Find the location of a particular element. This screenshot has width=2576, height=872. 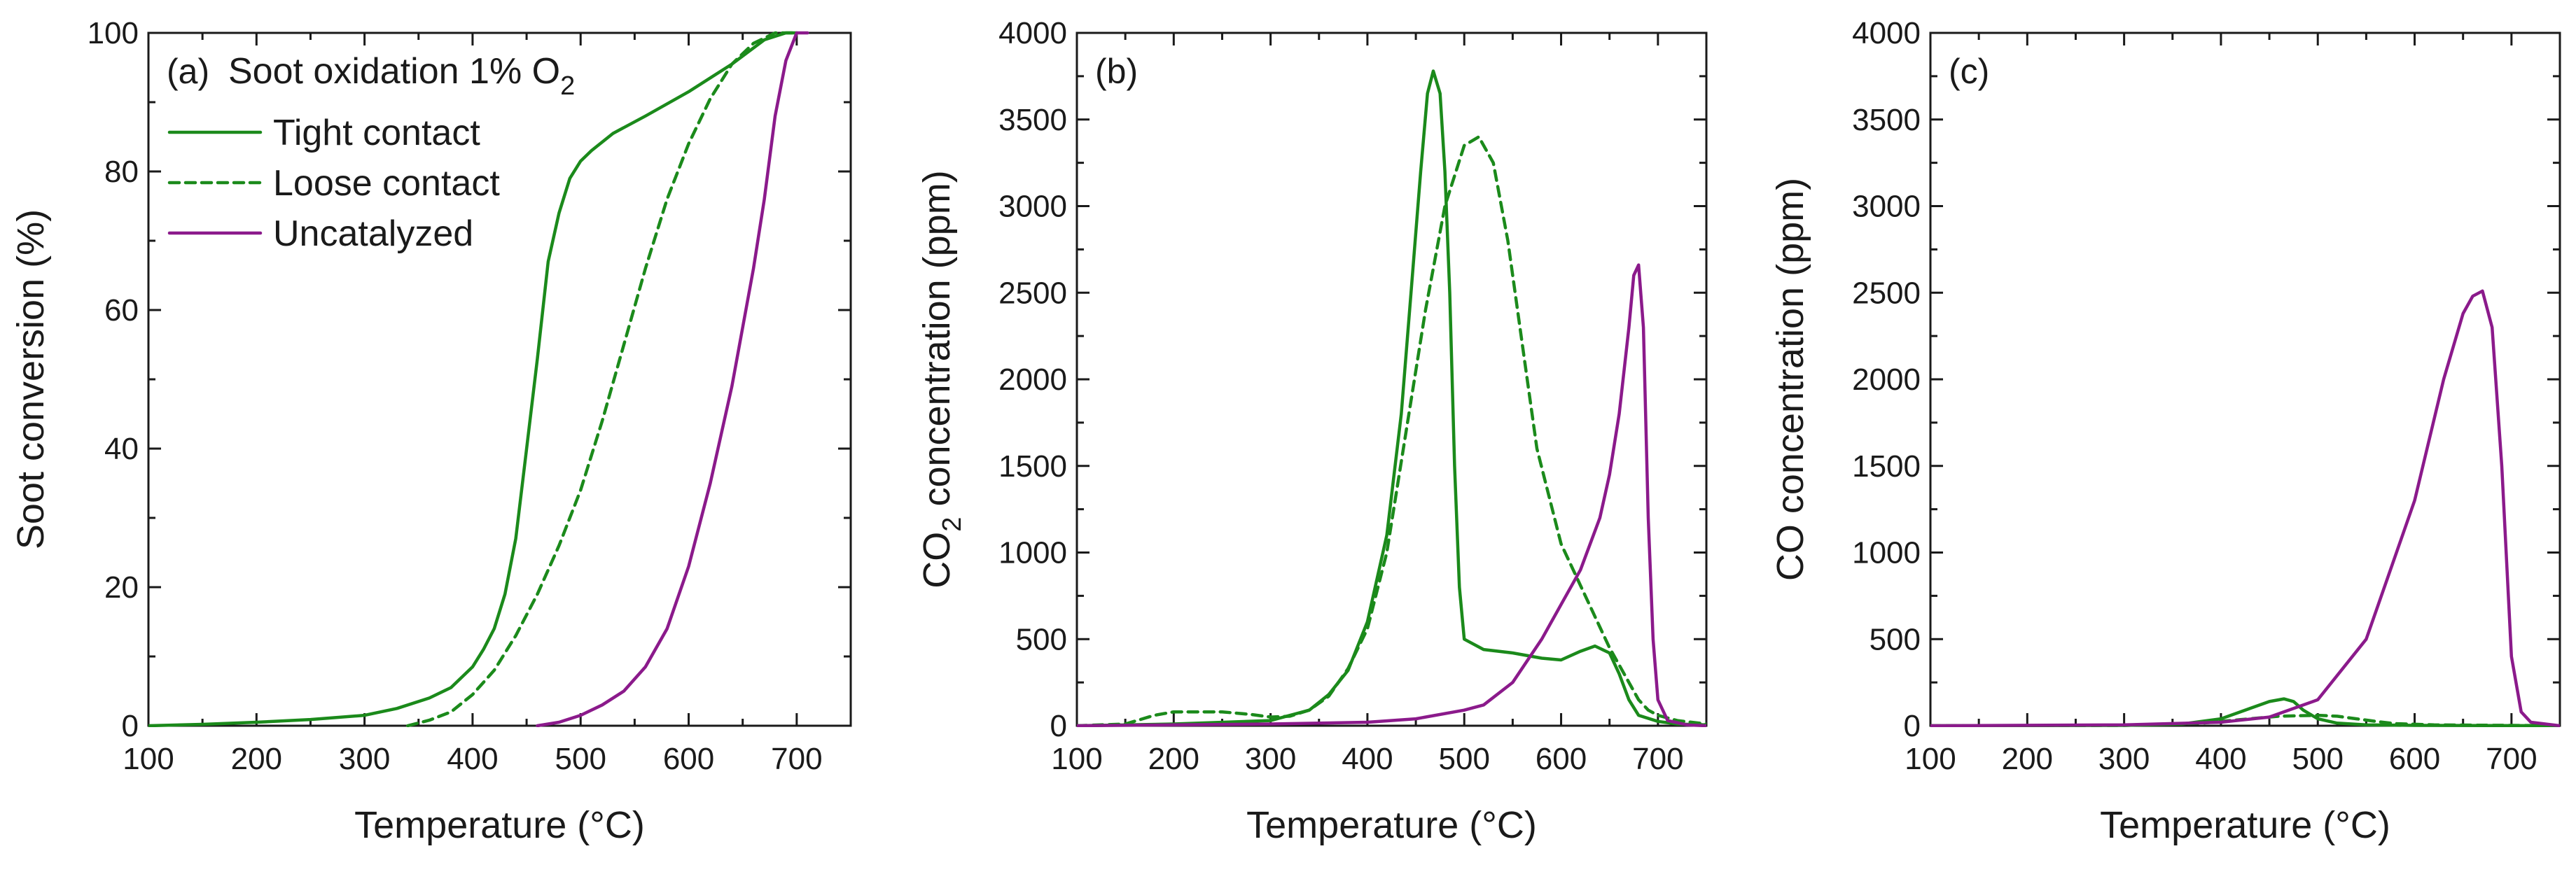

y-axis-title-rest: concentration (ppm) is located at coordinates (937, 343).